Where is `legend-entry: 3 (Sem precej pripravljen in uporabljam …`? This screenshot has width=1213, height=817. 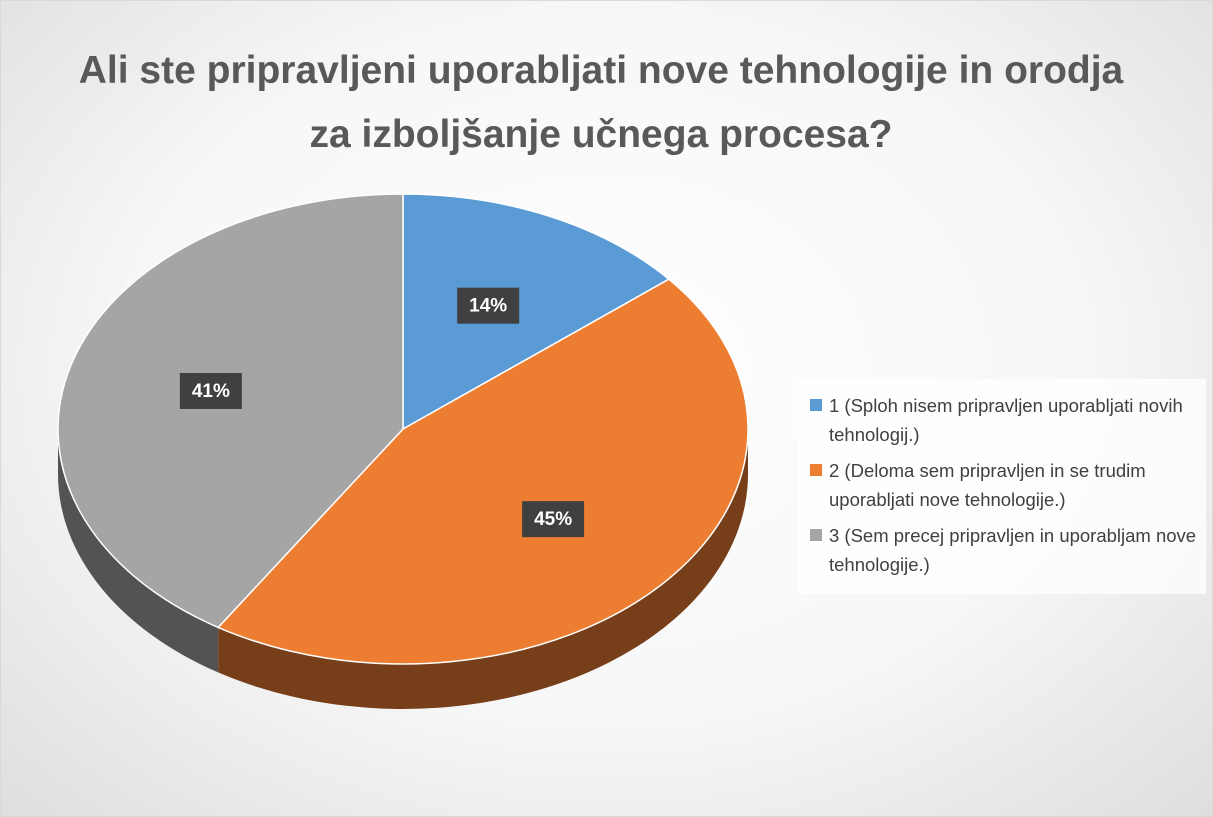
legend-entry: 3 (Sem precej pripravljen in uporabljam … is located at coordinates (1004, 550).